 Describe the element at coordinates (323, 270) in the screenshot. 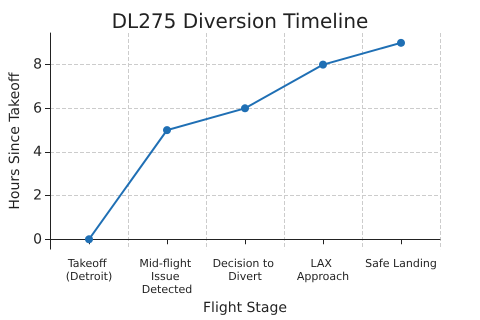

I see `x-tick-label: LAX Approach` at that location.